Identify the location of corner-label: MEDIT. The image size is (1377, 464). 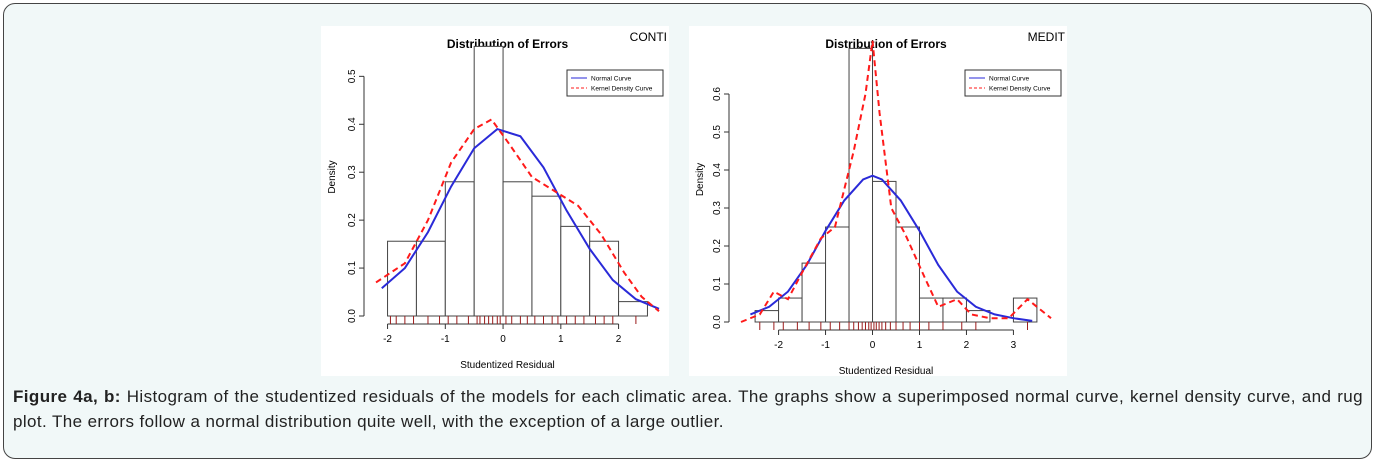
(1047, 37).